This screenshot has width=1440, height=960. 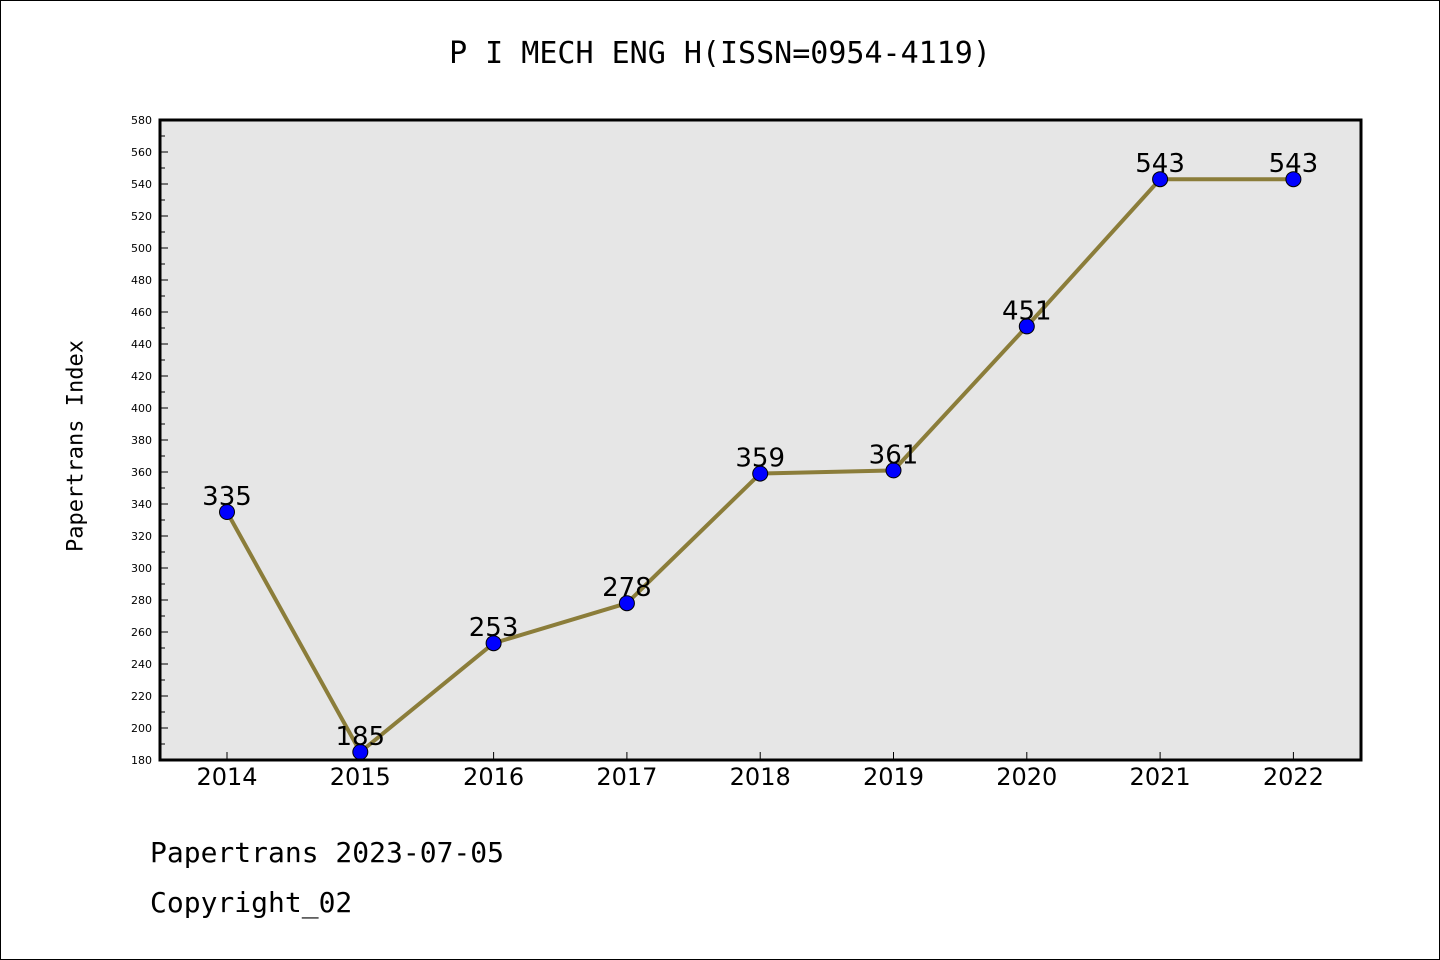 I want to click on y-tick-label: 180, so click(x=141, y=760).